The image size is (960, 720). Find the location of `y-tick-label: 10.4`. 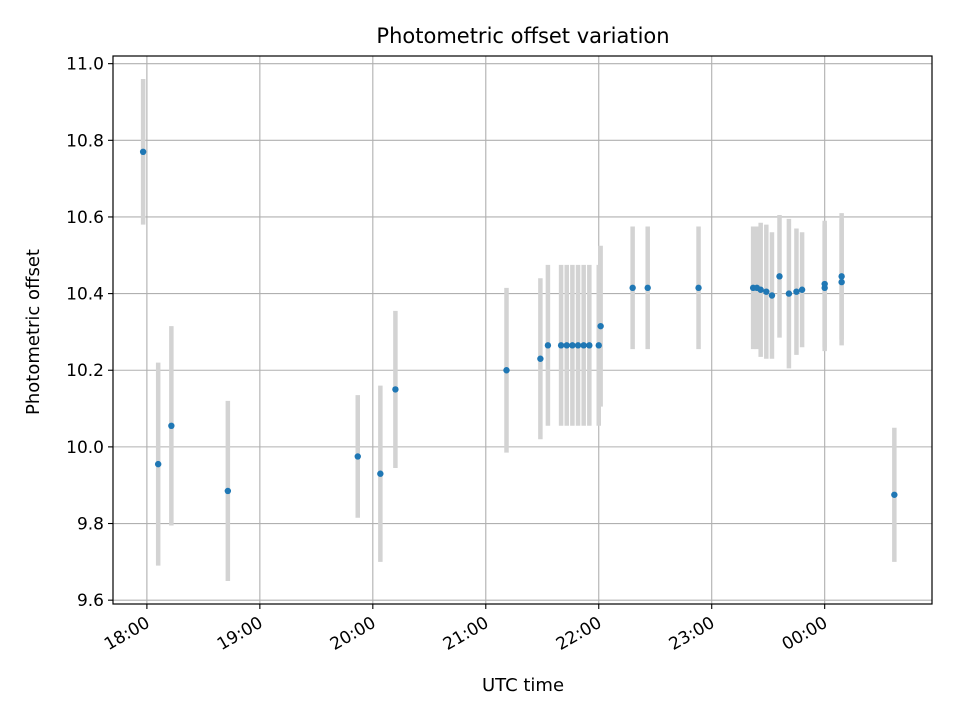

y-tick-label: 10.4 is located at coordinates (85, 295).